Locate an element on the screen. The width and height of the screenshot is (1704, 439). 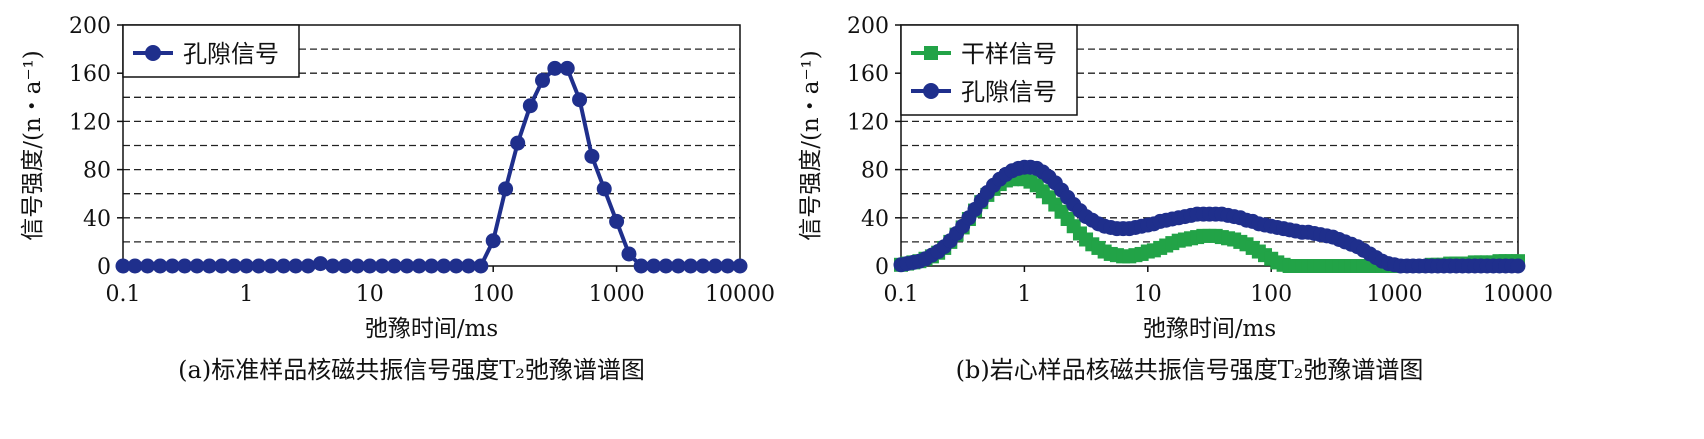
legend: 孔隙信号 is located at coordinates (211, 51).